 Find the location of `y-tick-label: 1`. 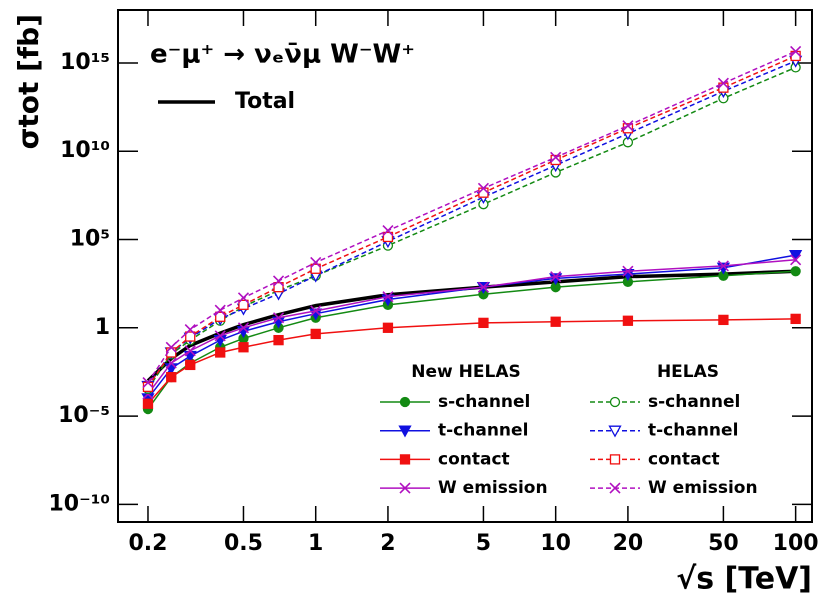

y-tick-label: 1 is located at coordinates (102, 327).